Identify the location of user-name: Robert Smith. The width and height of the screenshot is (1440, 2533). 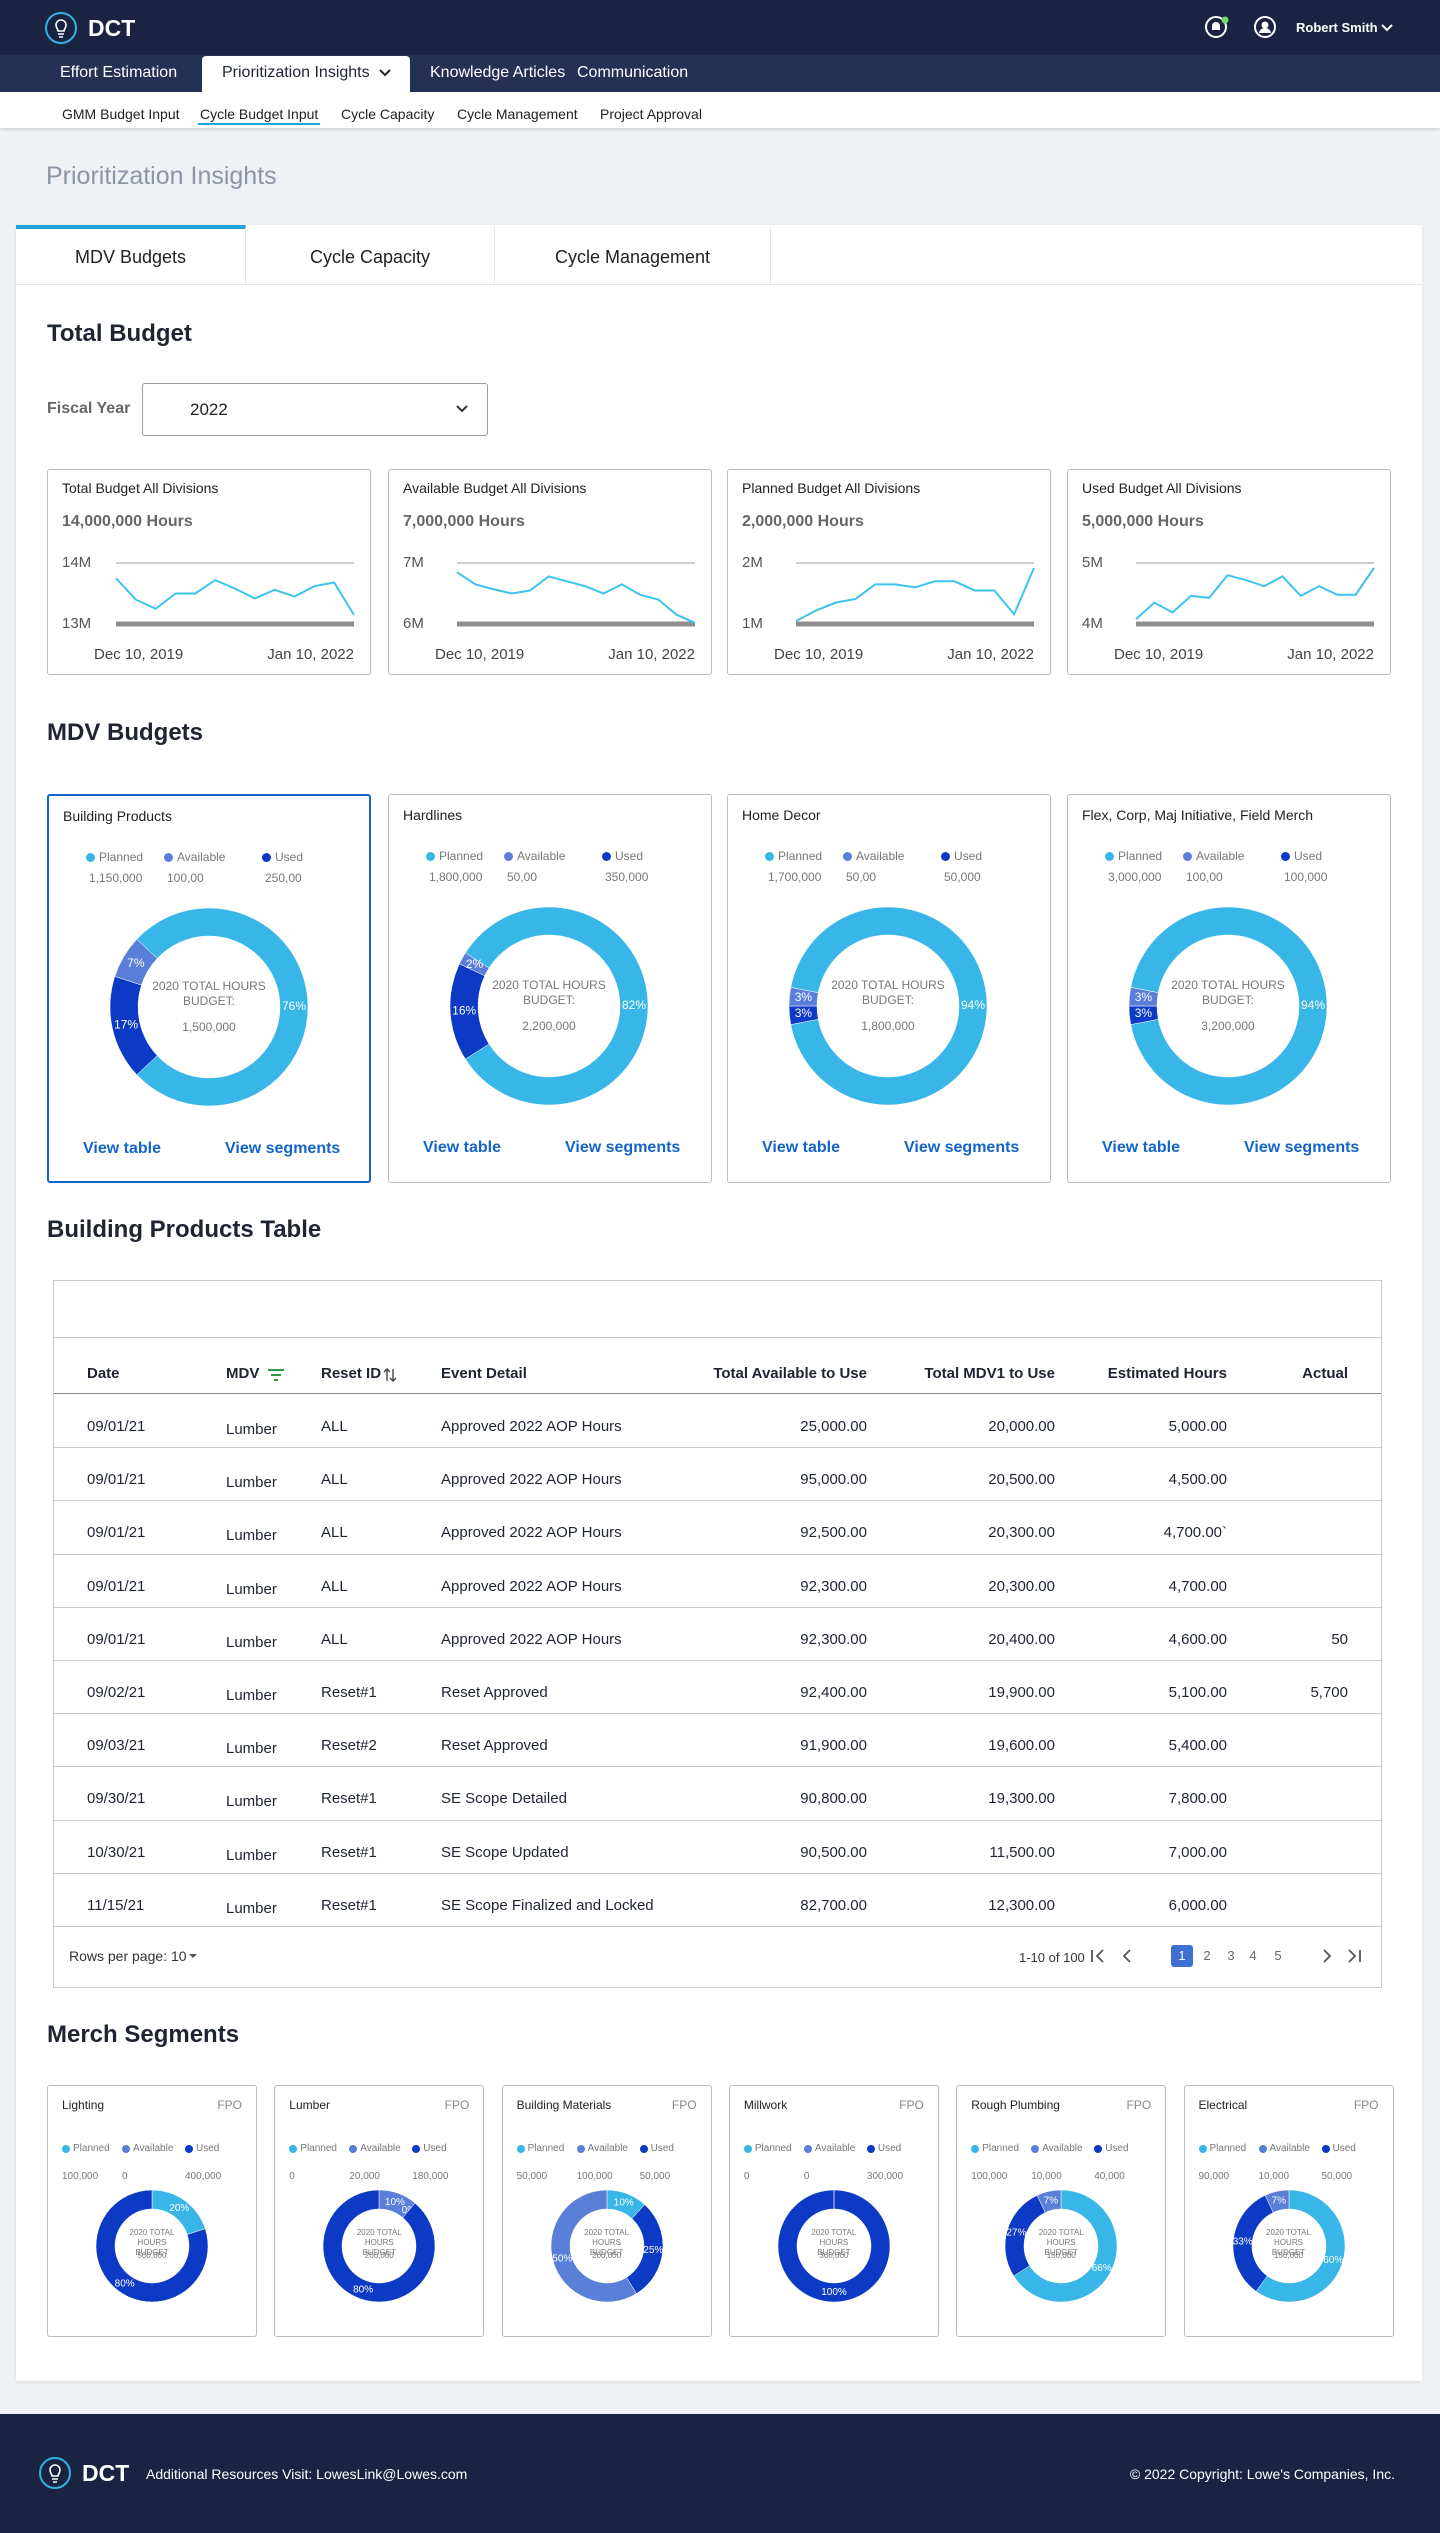
(1337, 27).